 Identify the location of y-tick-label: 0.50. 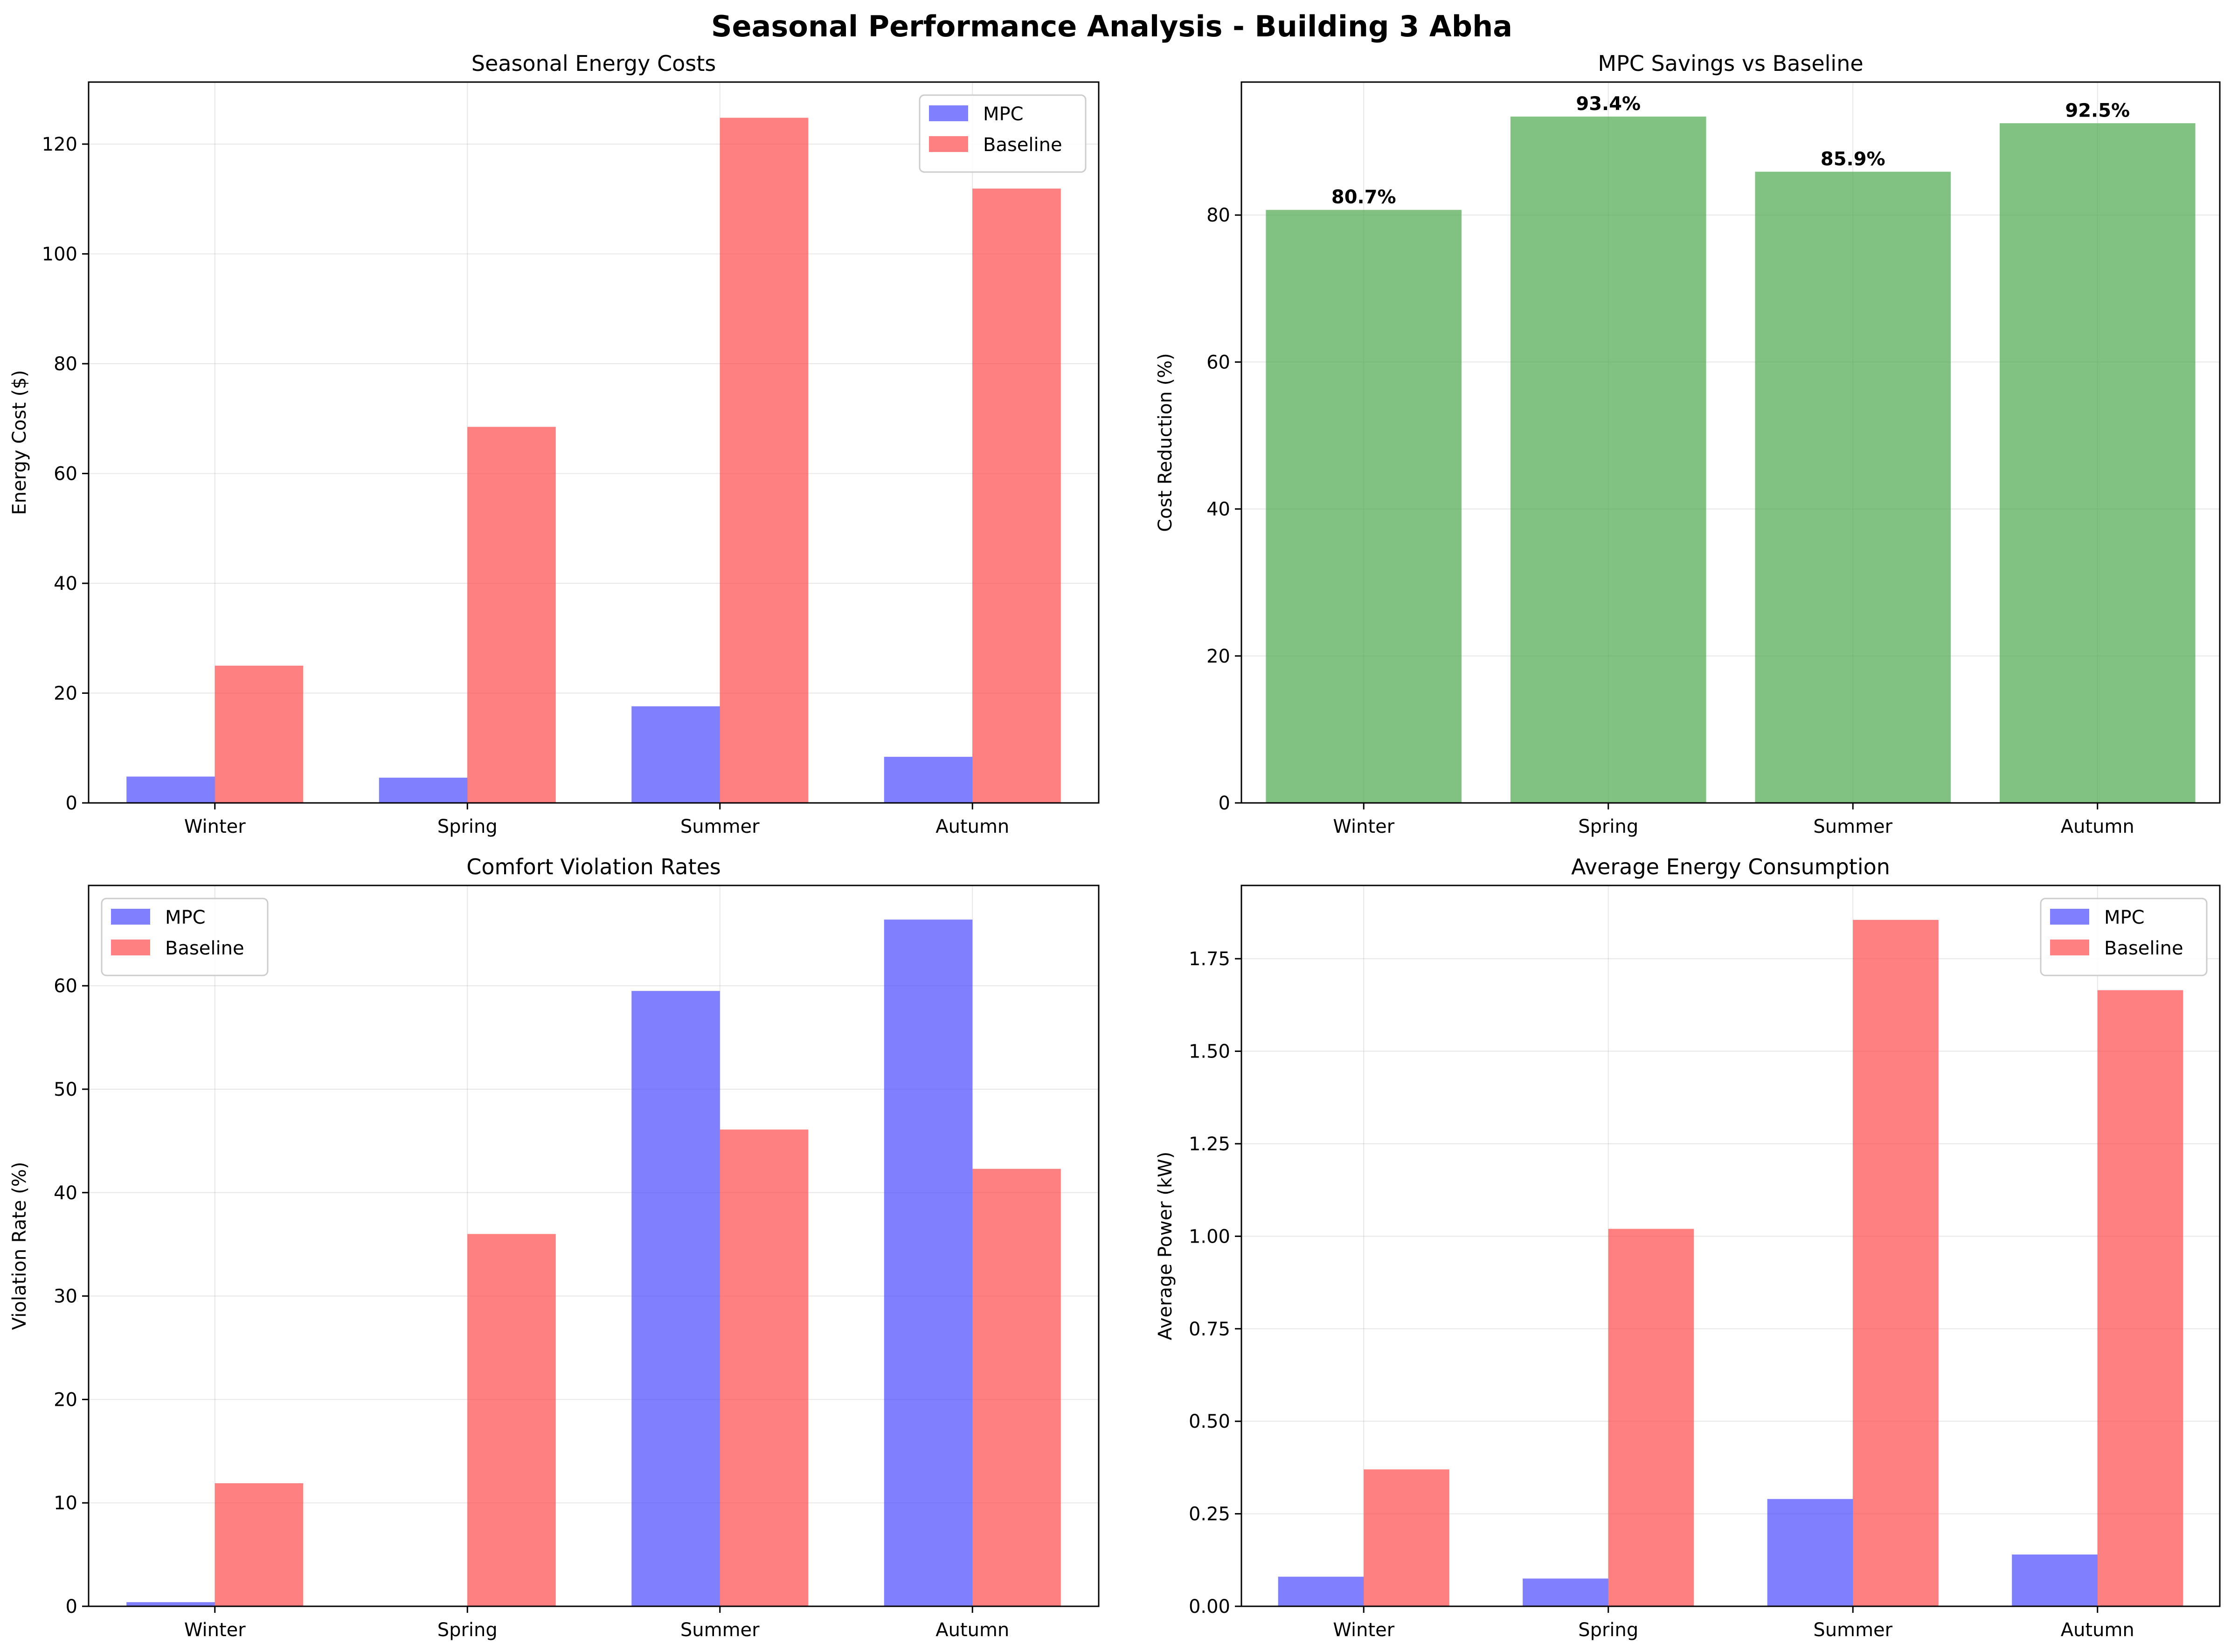
(1209, 1421).